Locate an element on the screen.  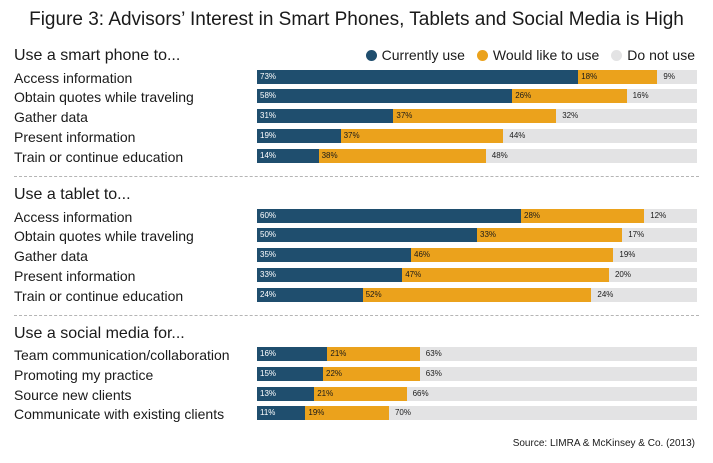
row-label: Communicate with existing clients is located at coordinates (119, 414).